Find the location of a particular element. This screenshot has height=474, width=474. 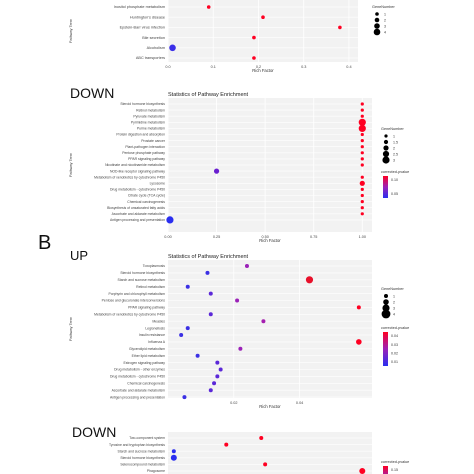

down-label-2: DOWN is located at coordinates (94, 432).